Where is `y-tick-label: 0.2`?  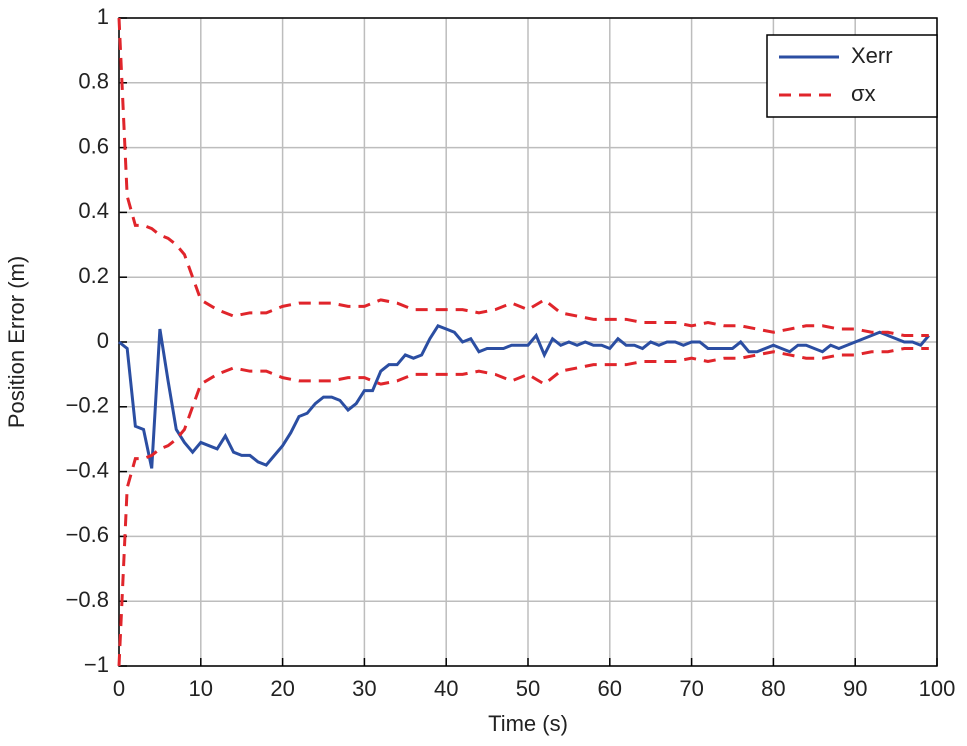
y-tick-label: 0.2 is located at coordinates (93, 275).